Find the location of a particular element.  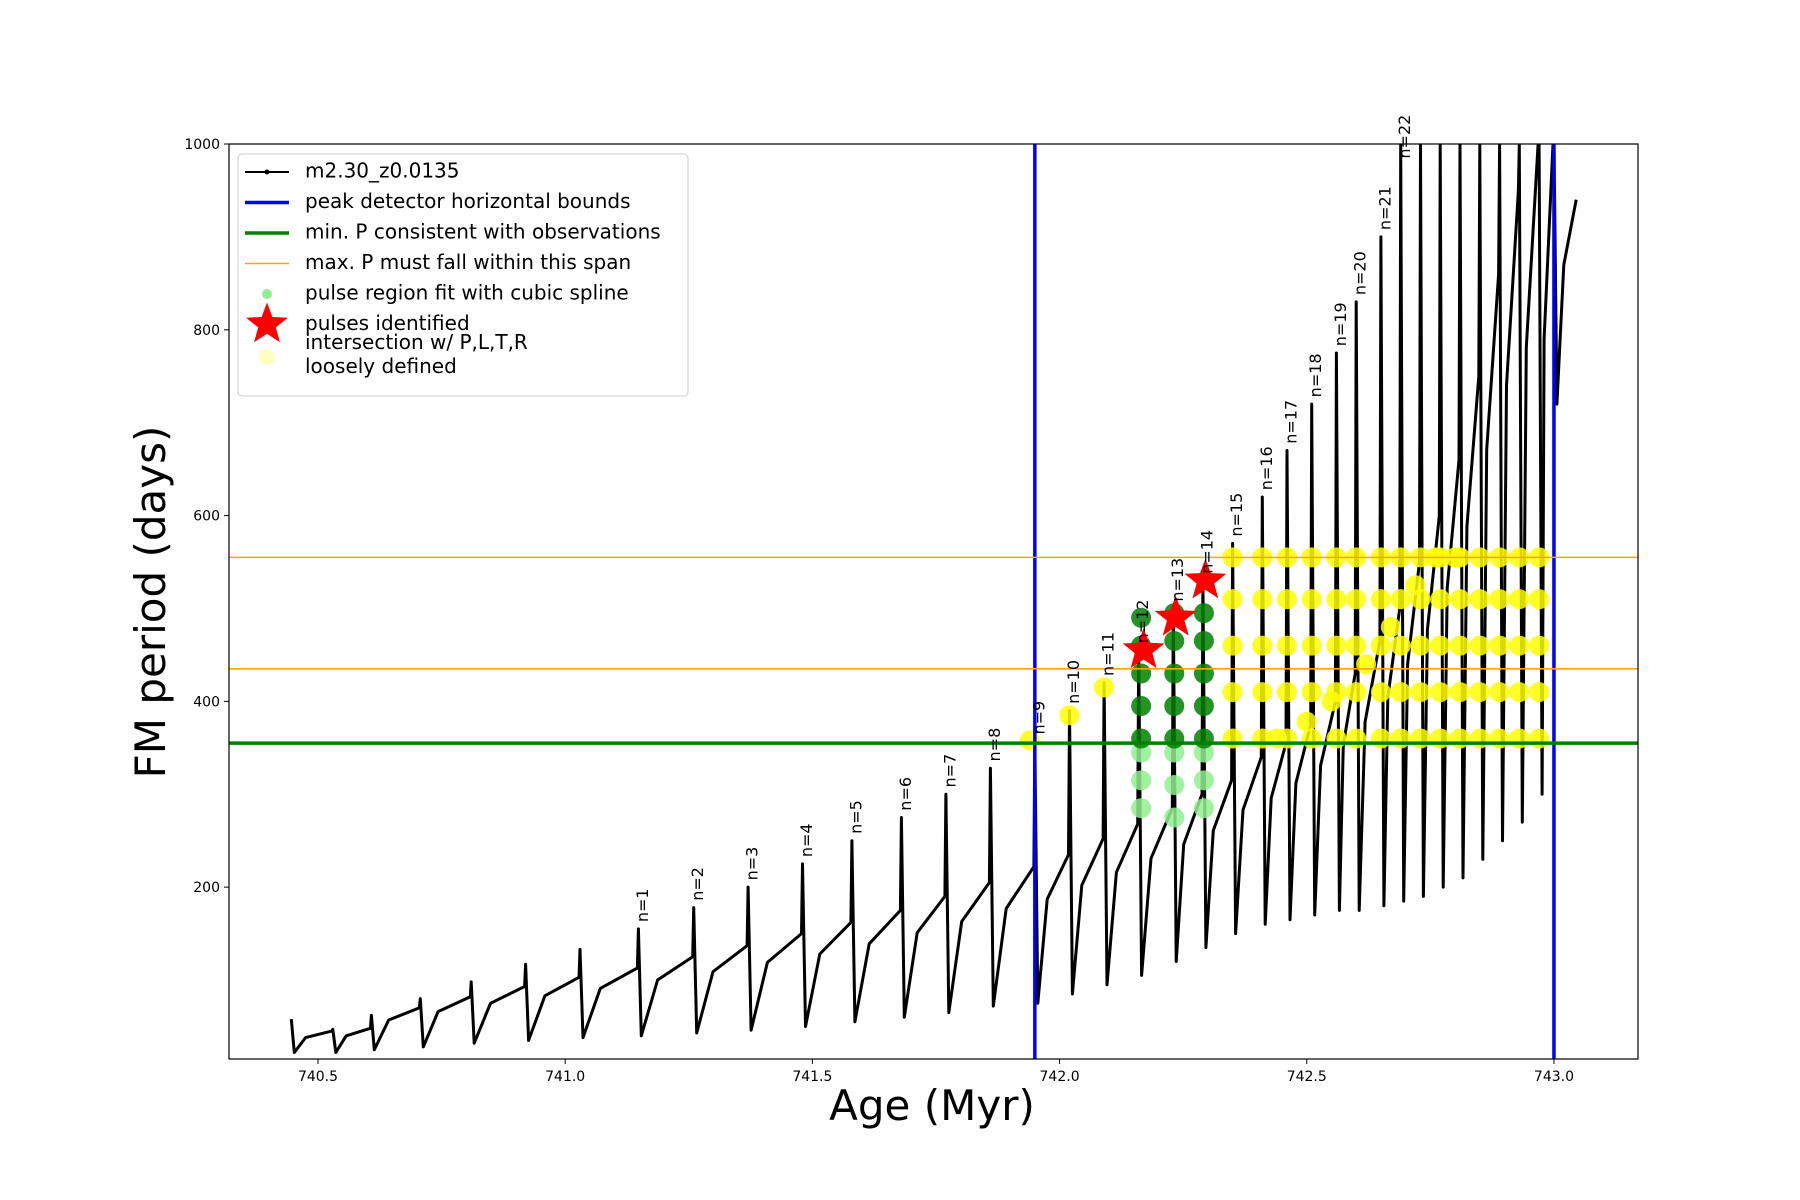

annotation: n=17 is located at coordinates (1290, 422).